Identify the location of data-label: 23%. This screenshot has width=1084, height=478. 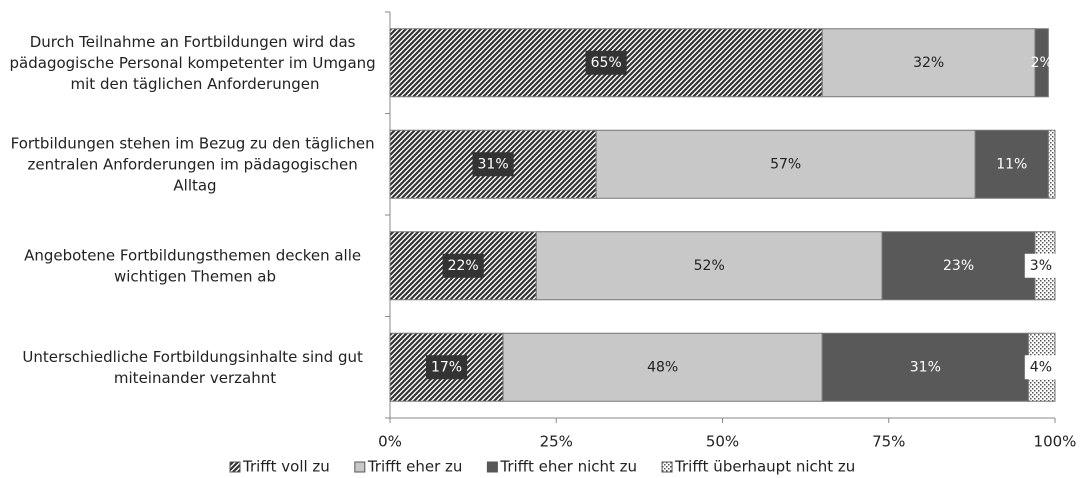
(958, 266).